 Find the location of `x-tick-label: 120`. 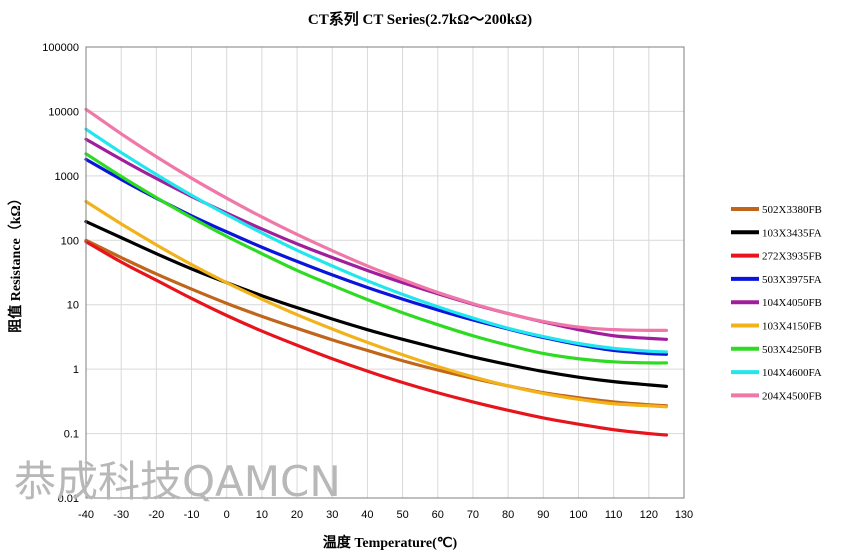

x-tick-label: 120 is located at coordinates (649, 515).